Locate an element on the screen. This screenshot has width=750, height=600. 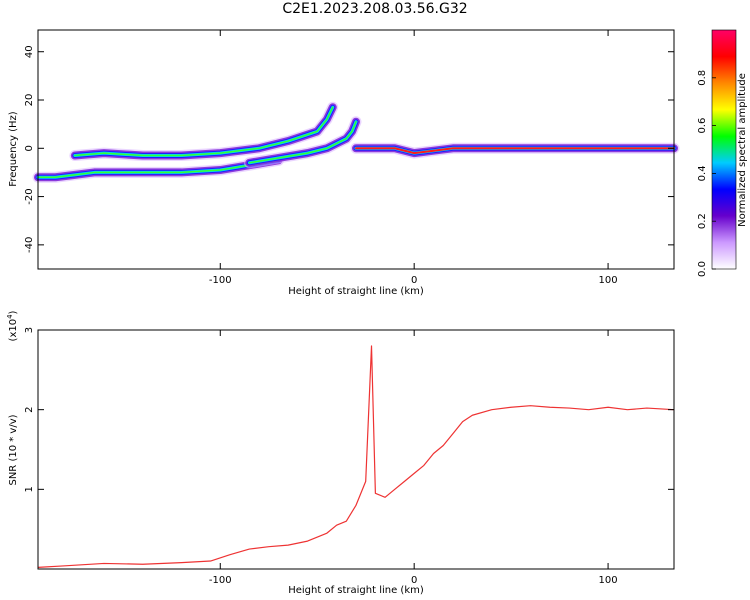
colorbar-label: Normalized spectral amplitude is located at coordinates (742, 150).